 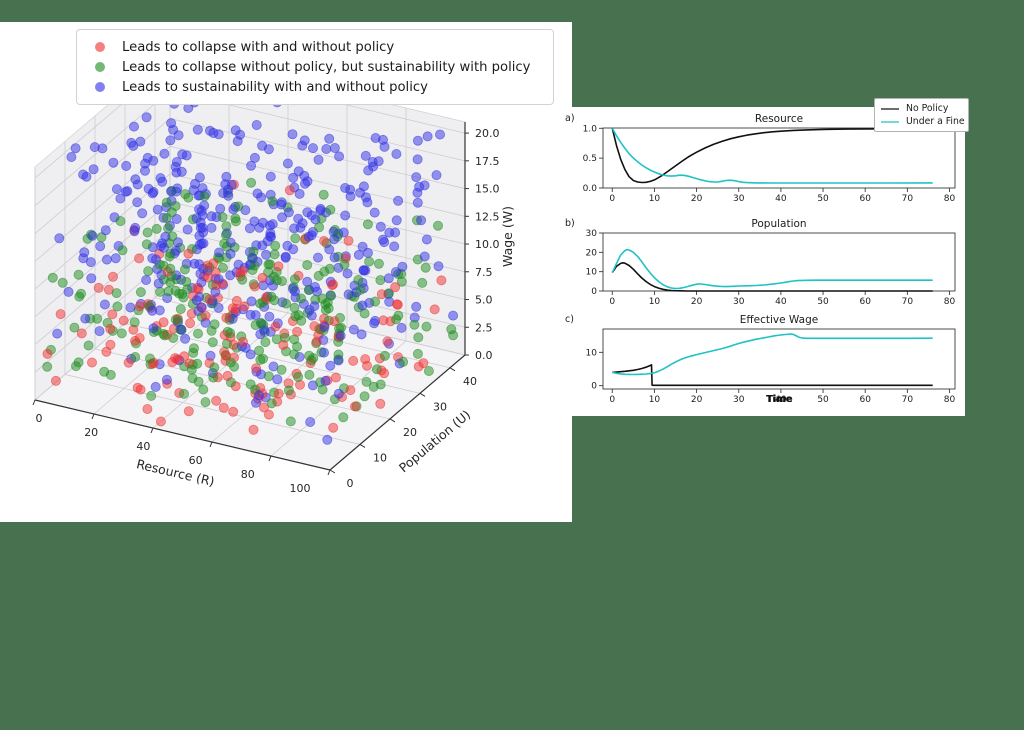 I want to click on series-line-under-a-fine, so click(x=772, y=269).